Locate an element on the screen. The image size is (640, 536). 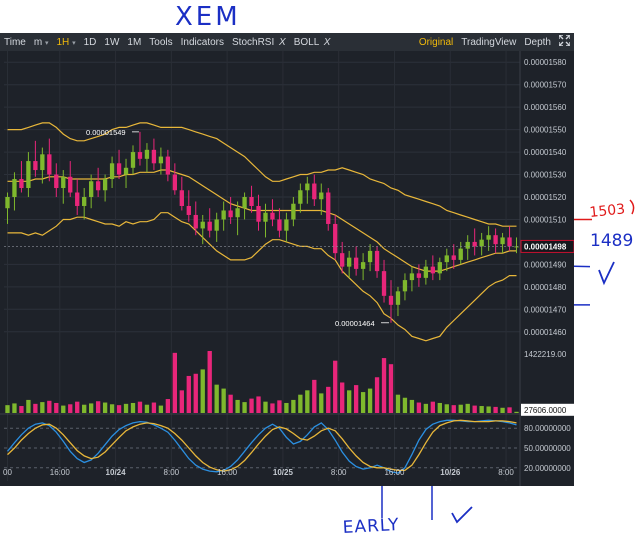
interval-1h-dropdown: 1H ▾ is located at coordinates (66, 42).